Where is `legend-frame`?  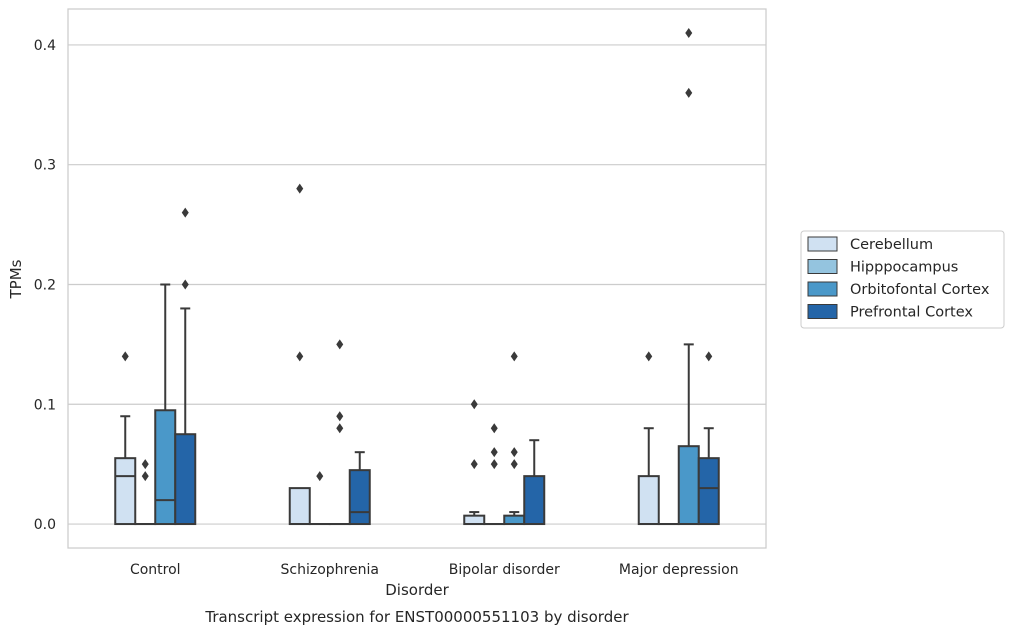 legend-frame is located at coordinates (902, 279).